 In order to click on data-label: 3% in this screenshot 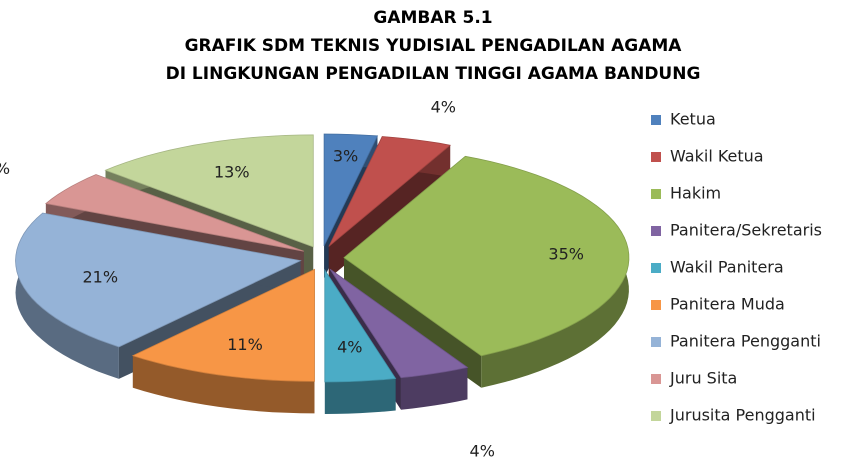, I will do `click(345, 155)`.